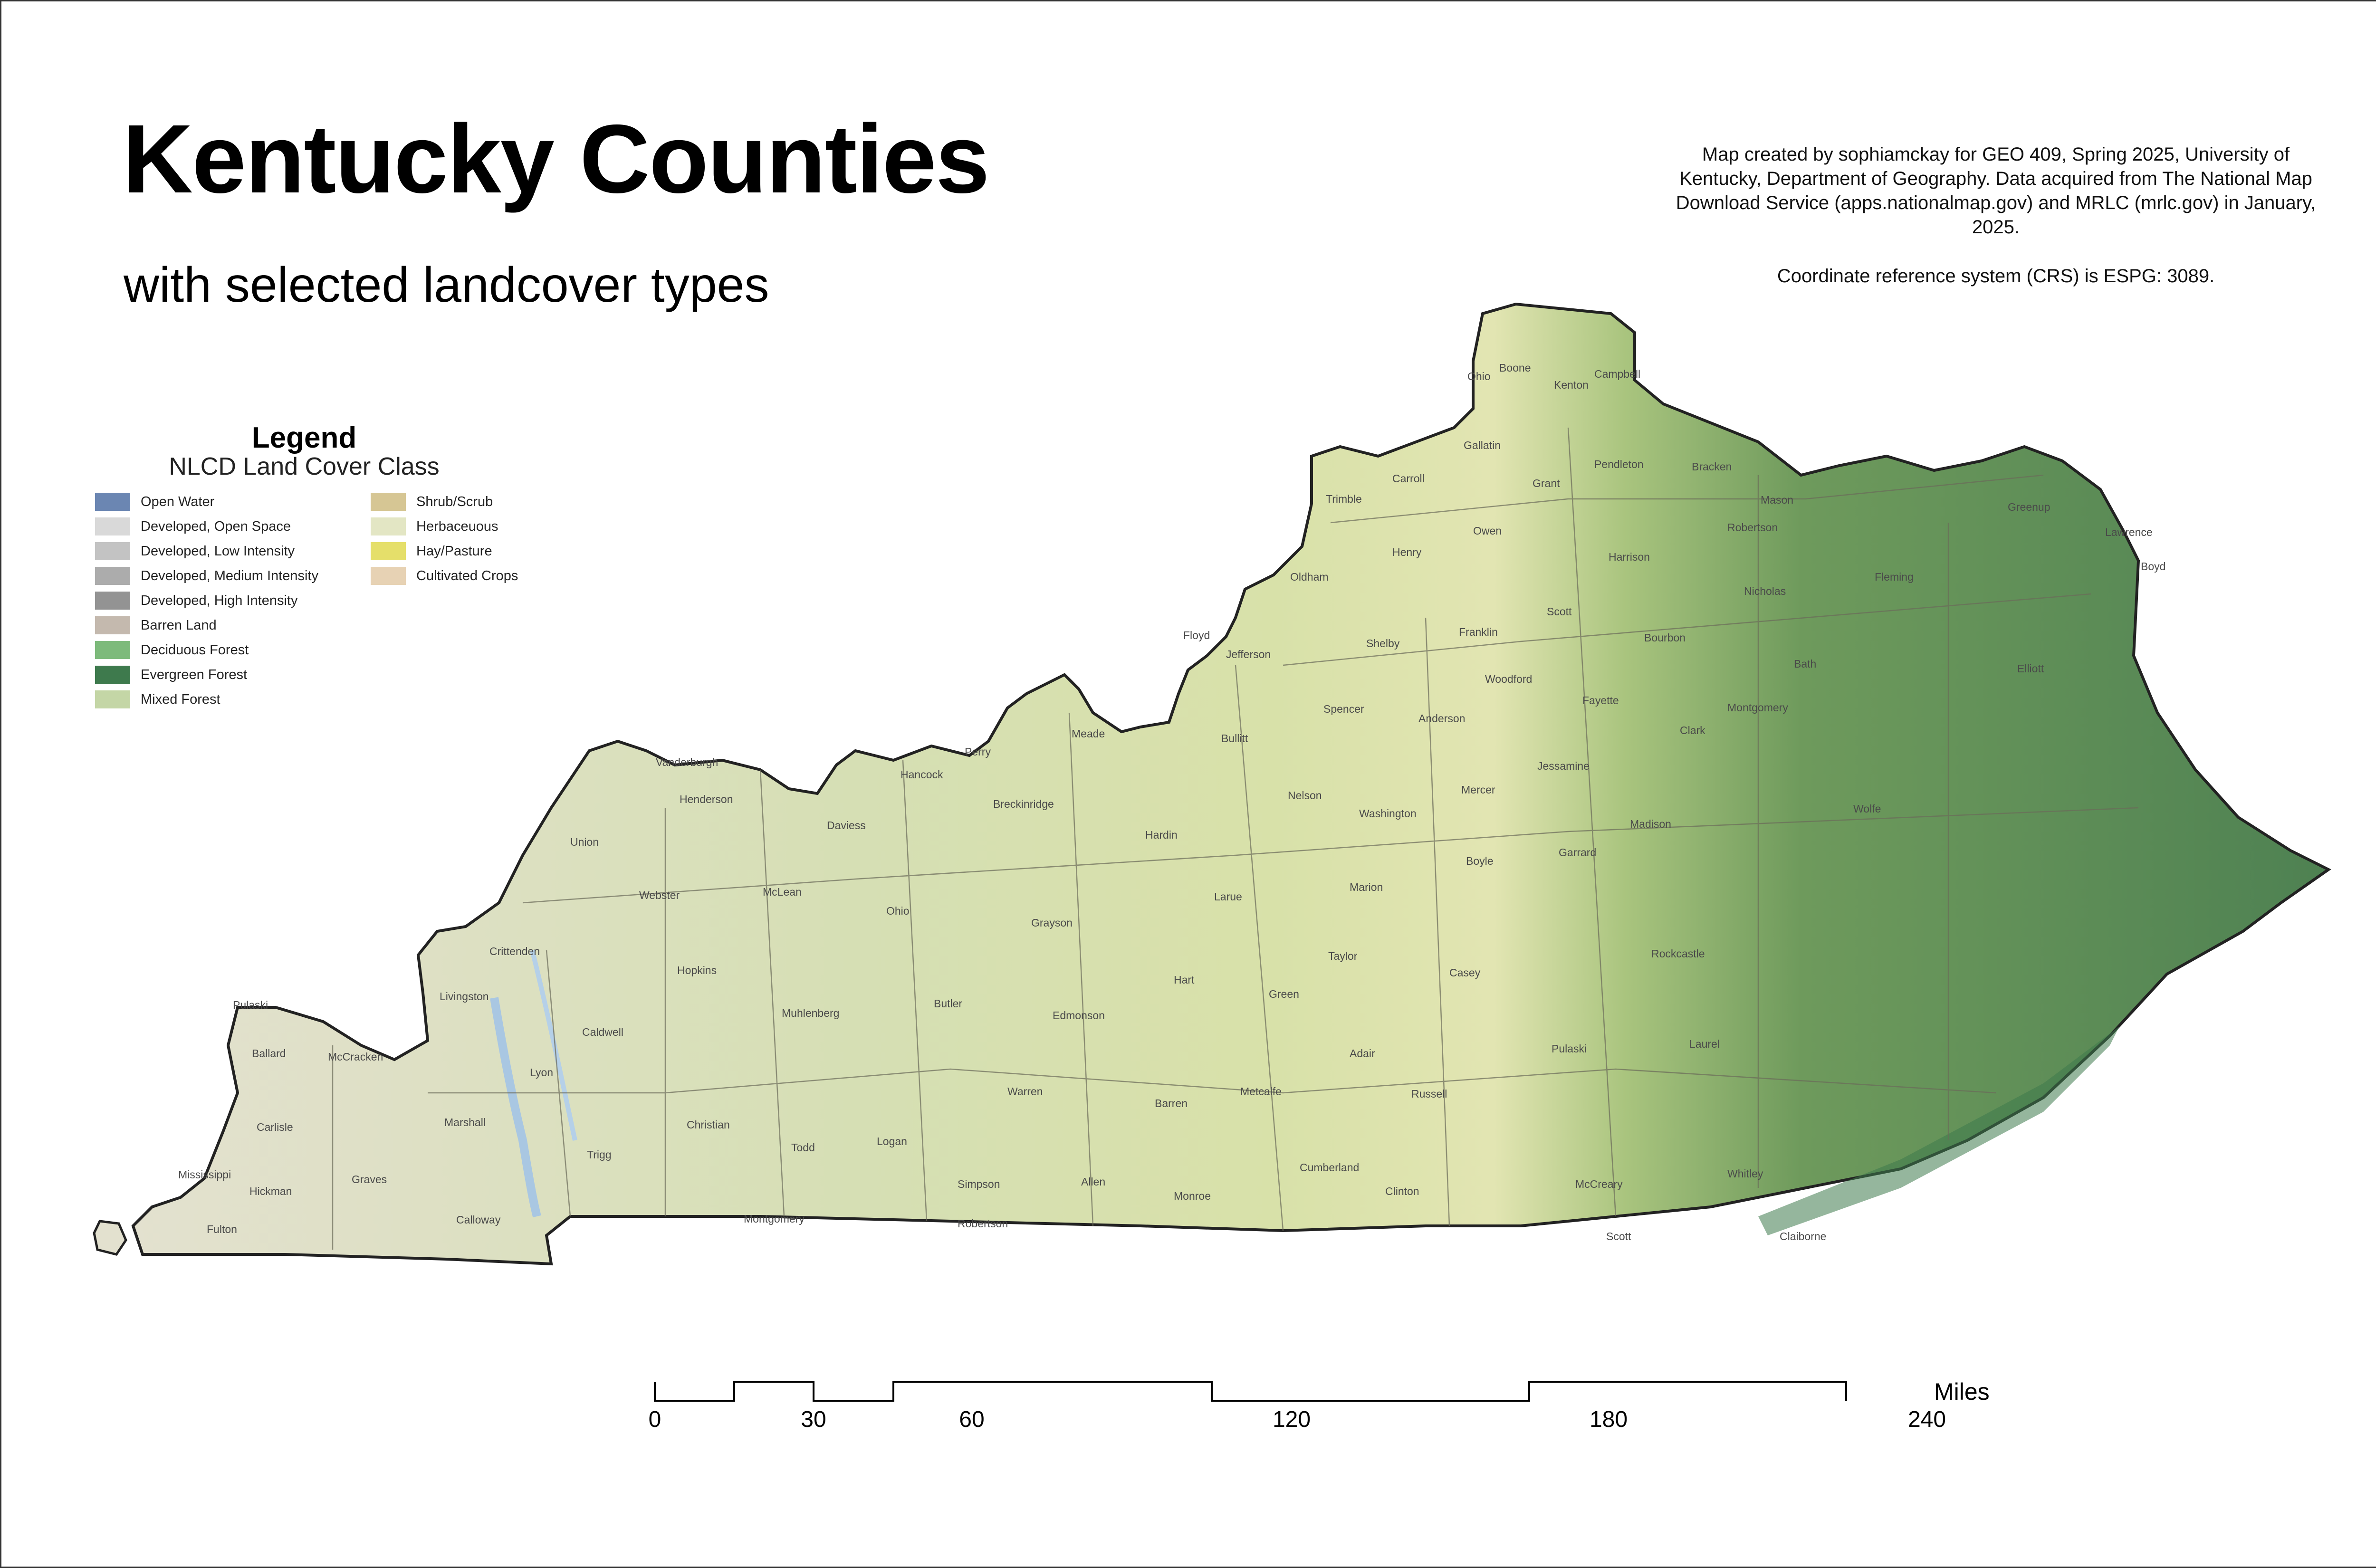  What do you see at coordinates (1712, 467) in the screenshot?
I see `county-label: Bracken` at bounding box center [1712, 467].